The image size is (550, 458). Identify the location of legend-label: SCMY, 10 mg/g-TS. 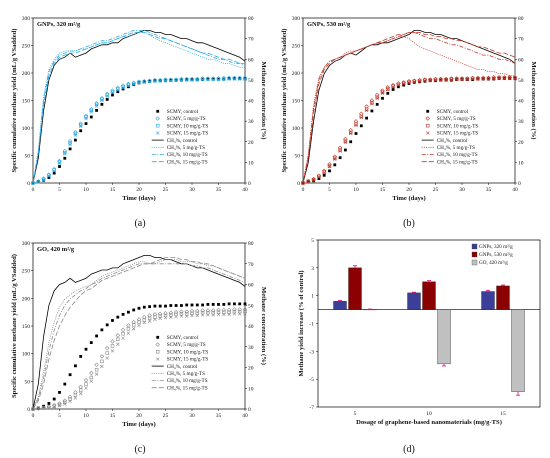
(188, 352).